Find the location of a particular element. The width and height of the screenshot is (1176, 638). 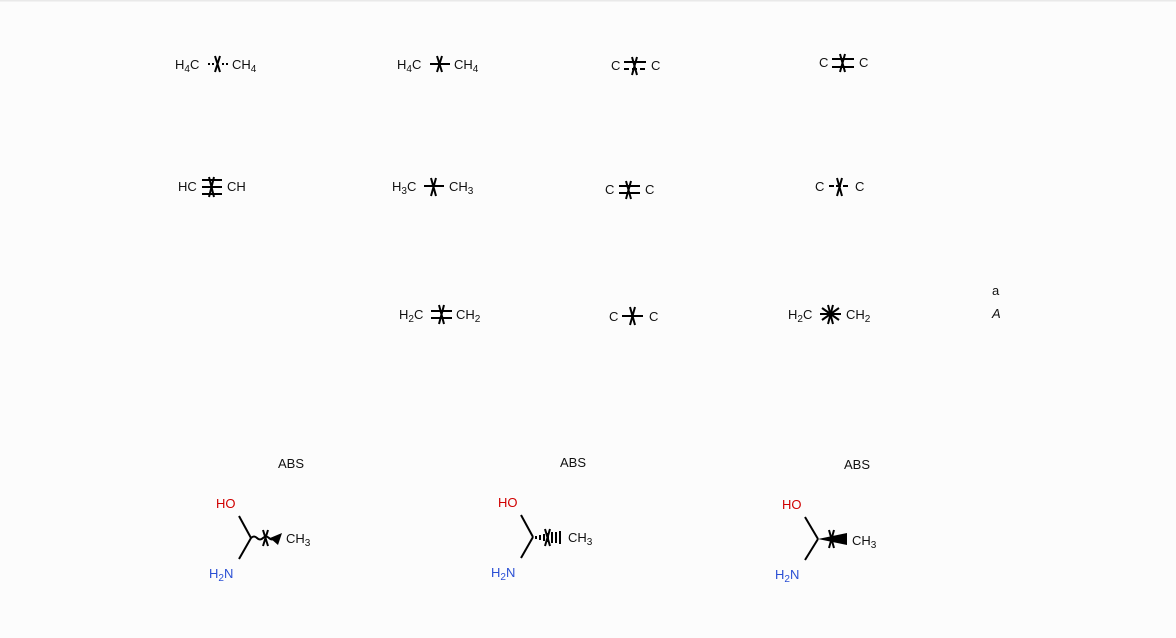

svg-text: HC is located at coordinates (187, 186).